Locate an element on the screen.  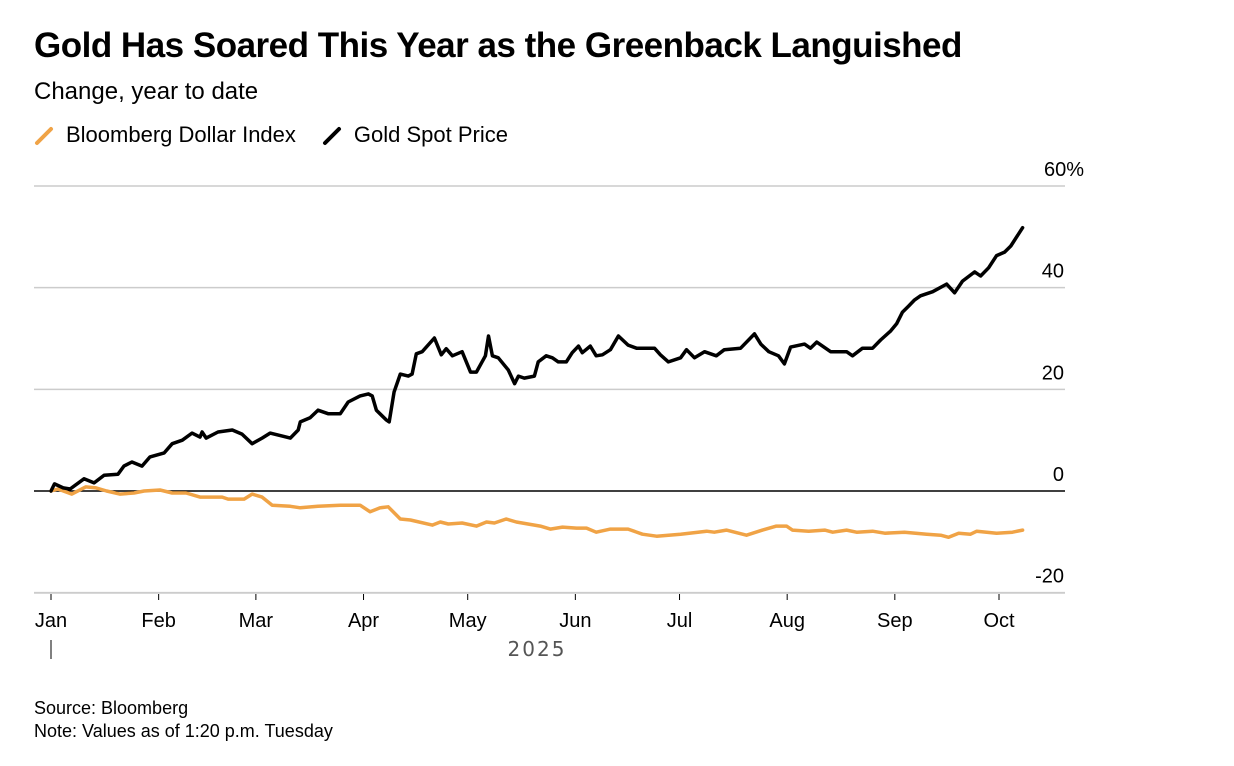
year-label: 2025 is located at coordinates (537, 649).